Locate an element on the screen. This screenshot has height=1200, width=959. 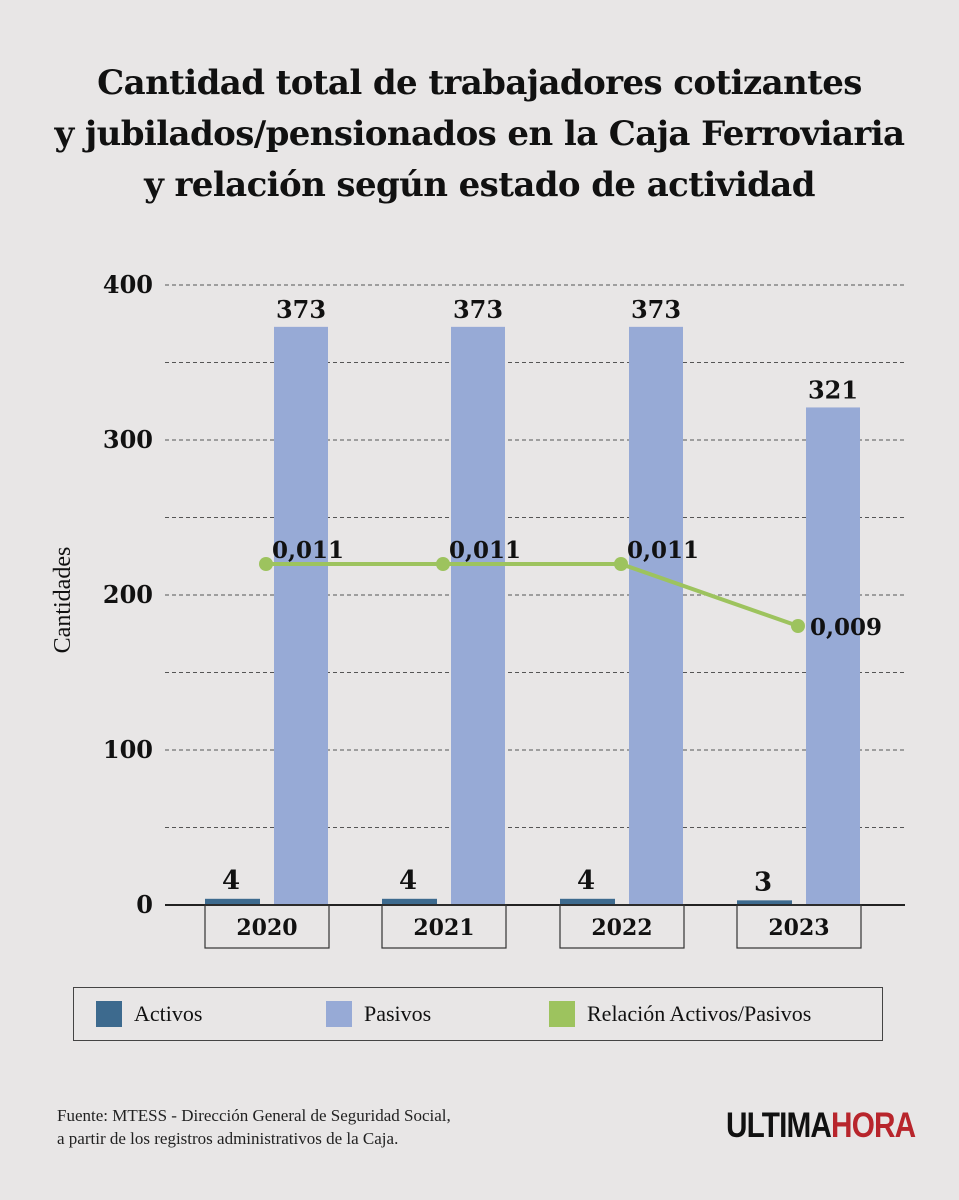
legend-label-relacion: Relación Activos/Pasivos is located at coordinates (699, 1013).